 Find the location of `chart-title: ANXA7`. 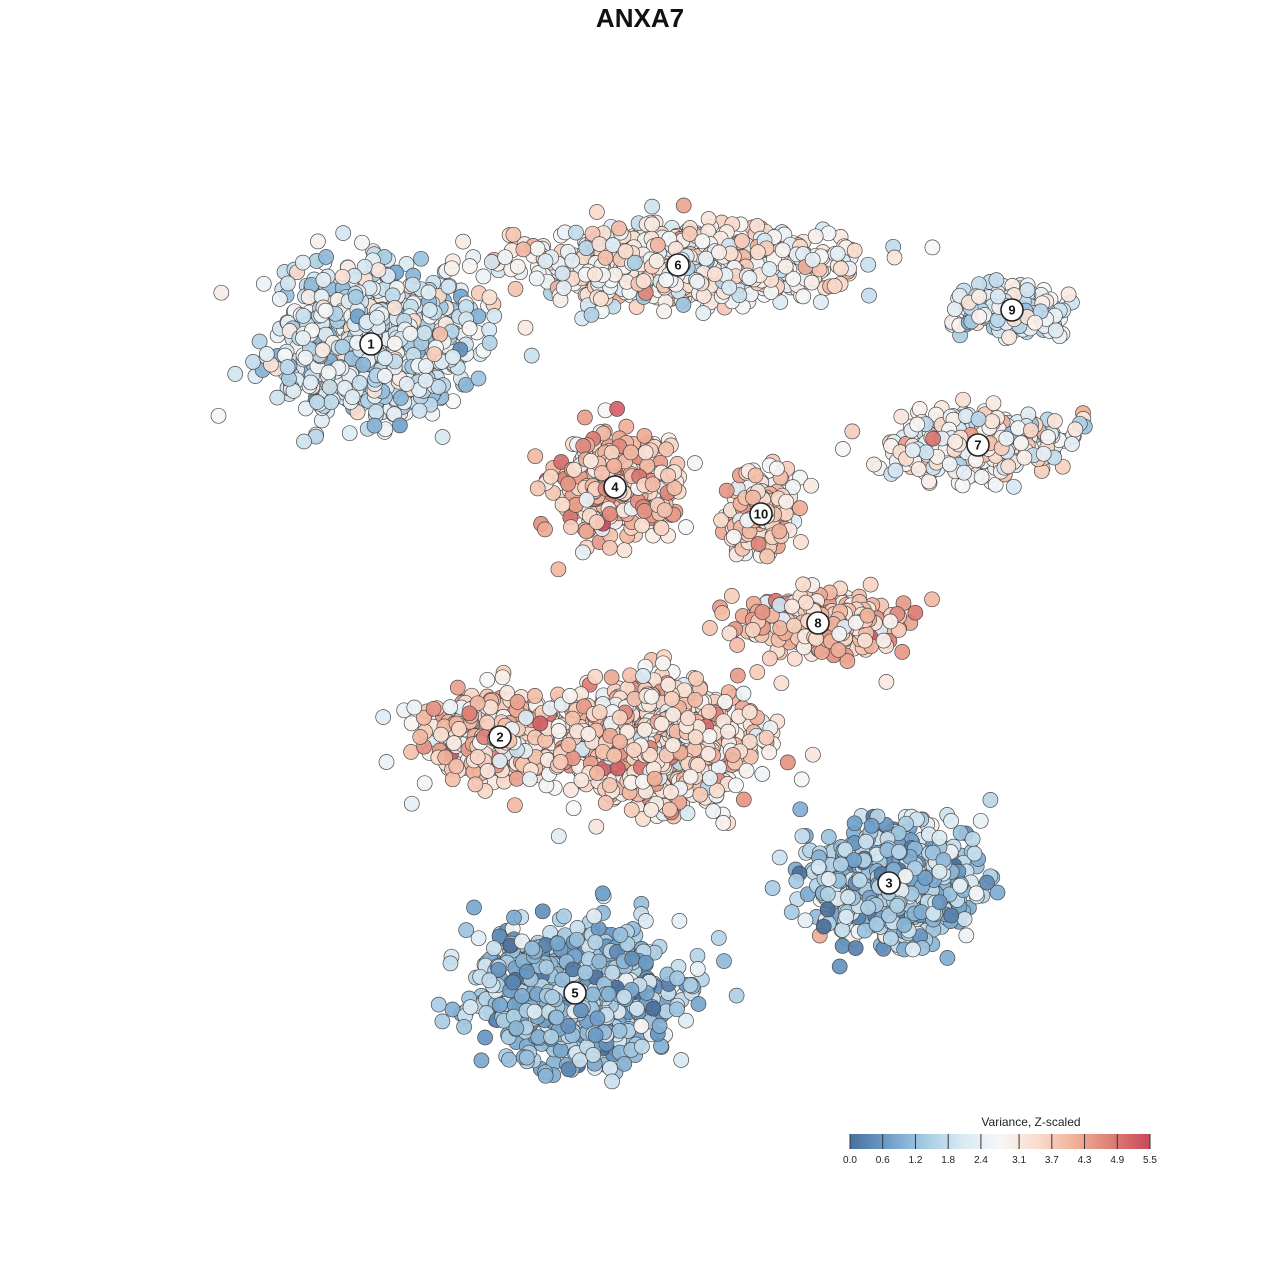

chart-title: ANXA7 is located at coordinates (640, 18).